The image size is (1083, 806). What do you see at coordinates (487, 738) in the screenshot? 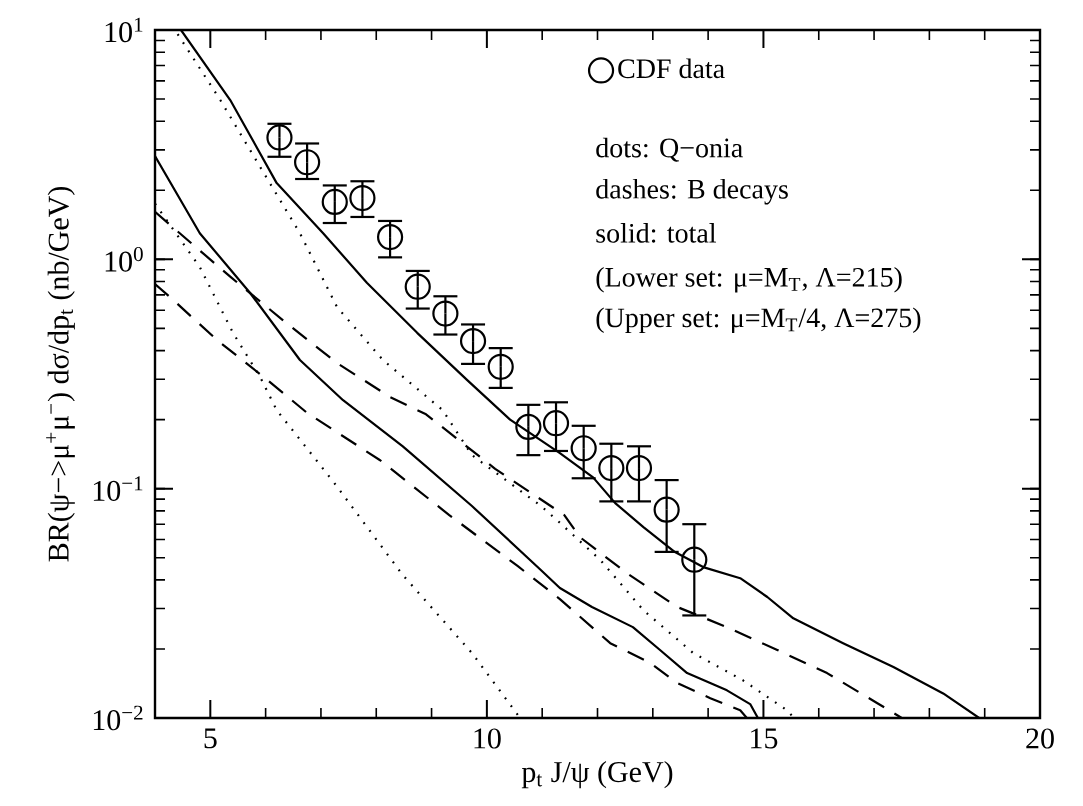
I see `x-tick-label: 10` at bounding box center [487, 738].